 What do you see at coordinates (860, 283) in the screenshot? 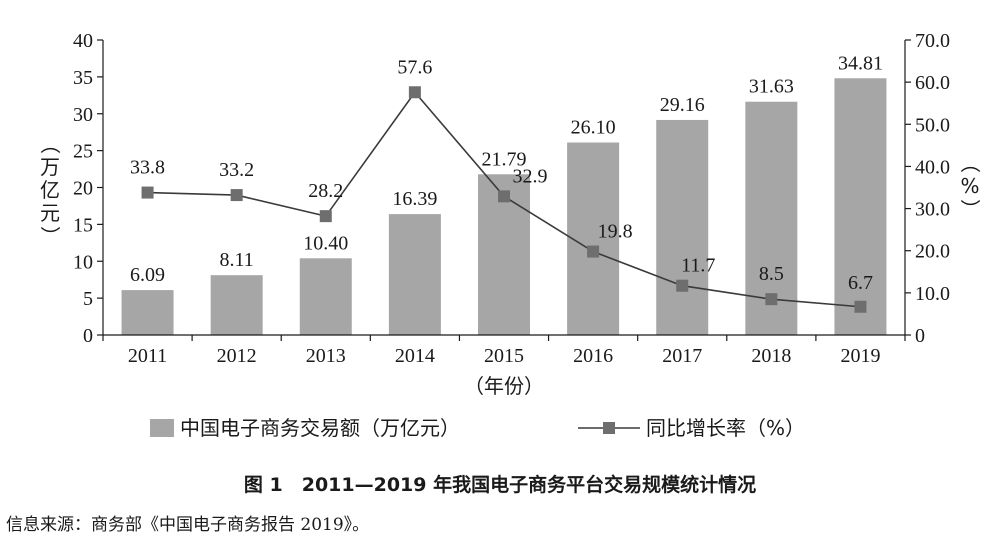
I see `line-value-label: 6.7` at bounding box center [860, 283].